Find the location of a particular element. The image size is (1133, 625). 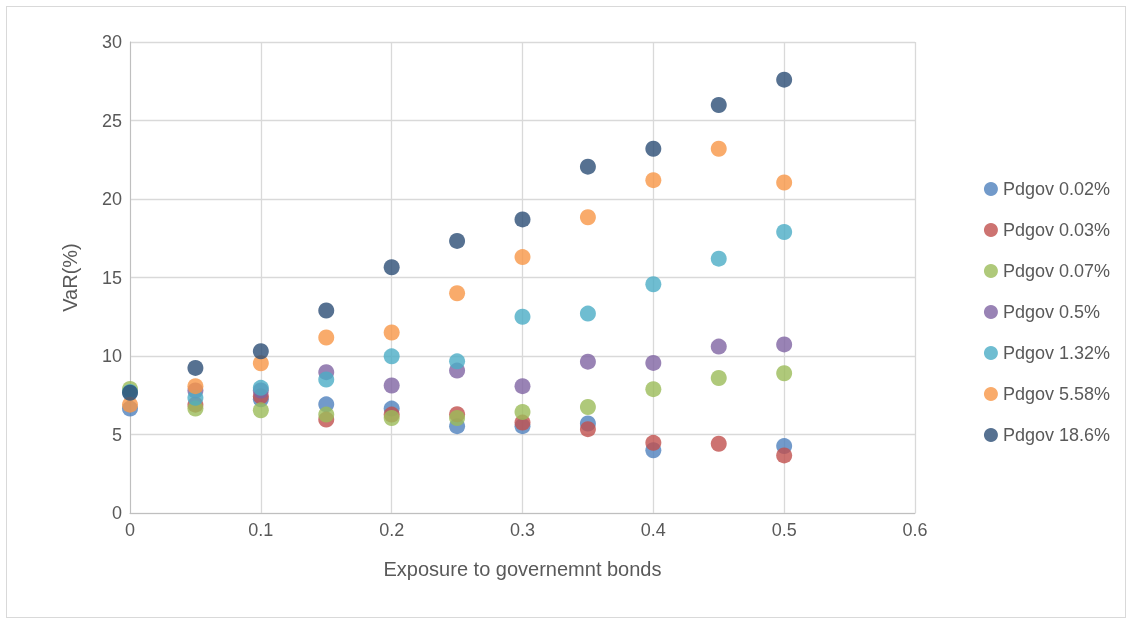

legend-label: Pdgov 18.6% is located at coordinates (1056, 435).